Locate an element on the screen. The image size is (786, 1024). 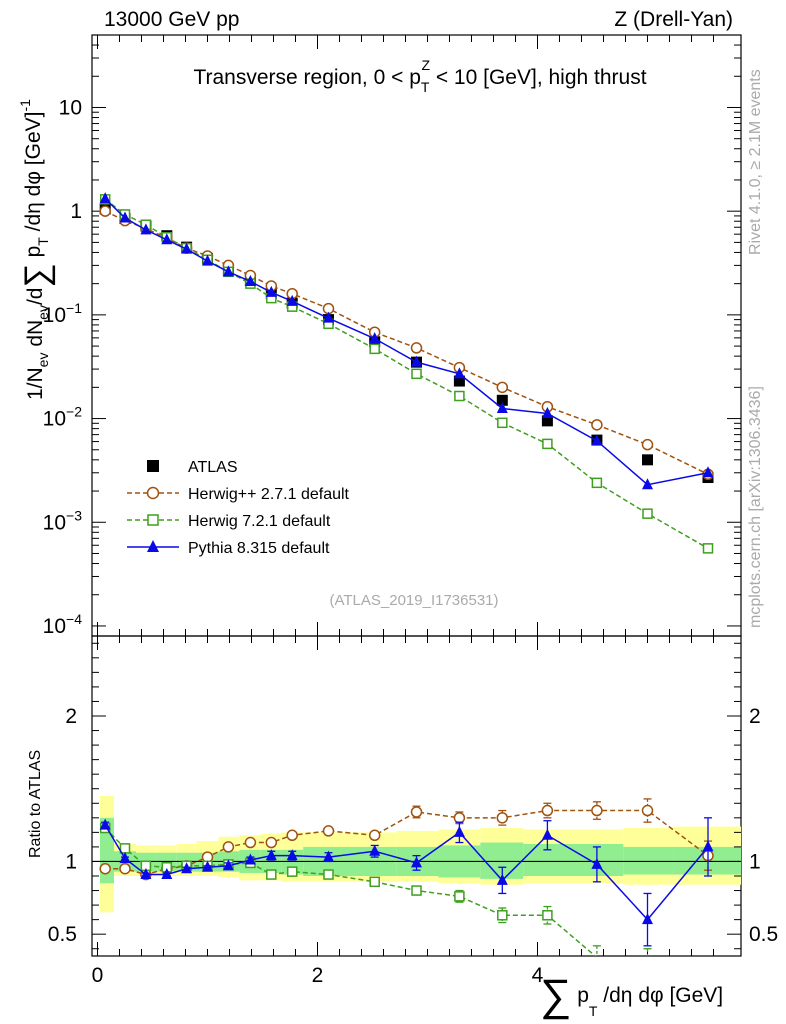
main-y-tick-label: 10⁻⁴ is located at coordinates (63, 624).